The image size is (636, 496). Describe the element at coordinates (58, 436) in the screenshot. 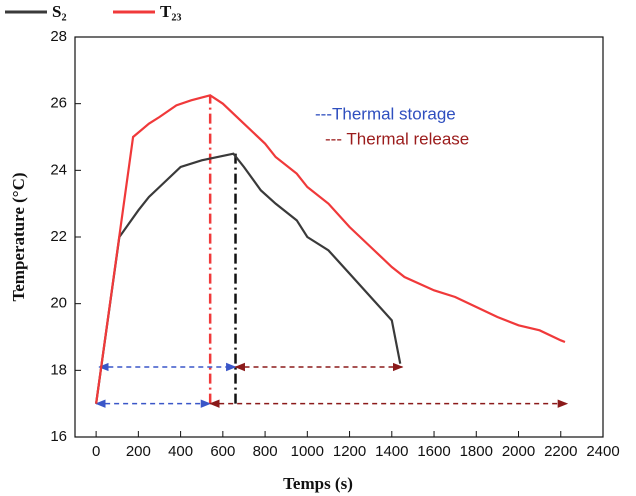

I see `y-tick-label: 16` at that location.